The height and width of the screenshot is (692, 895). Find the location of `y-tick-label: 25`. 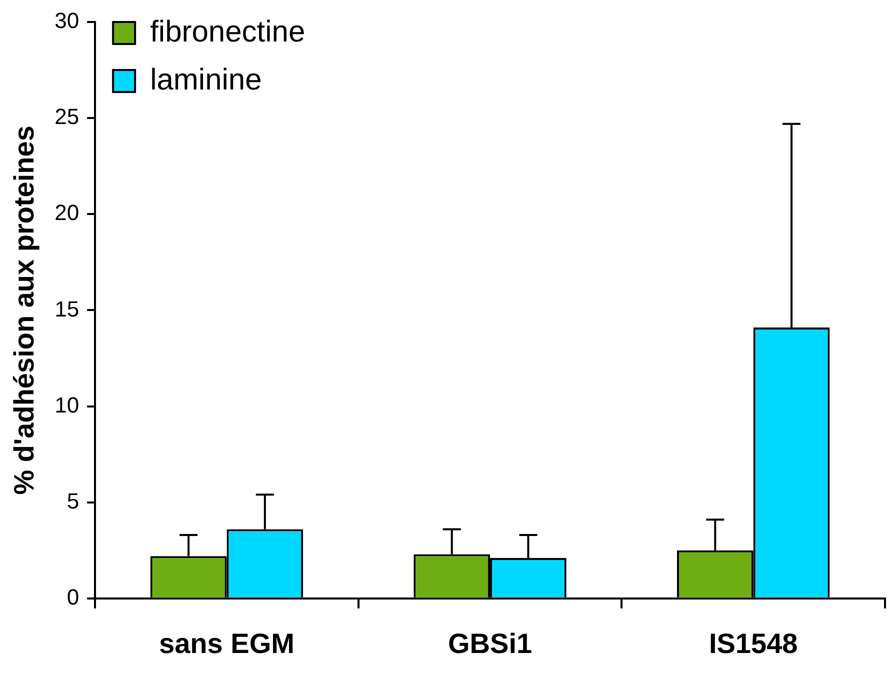

y-tick-label: 25 is located at coordinates (67, 117).